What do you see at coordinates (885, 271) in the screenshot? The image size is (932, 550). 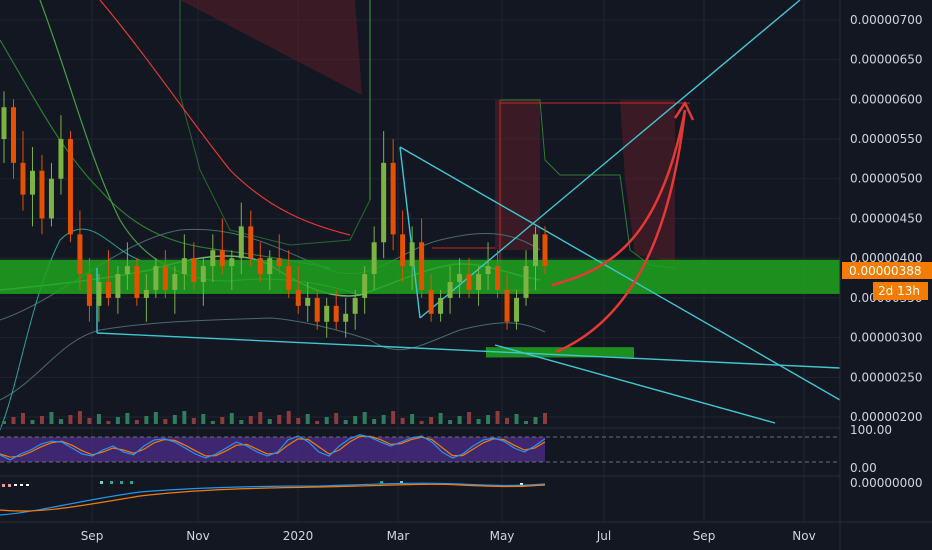 I see `current-price-label: 0.00000388` at bounding box center [885, 271].